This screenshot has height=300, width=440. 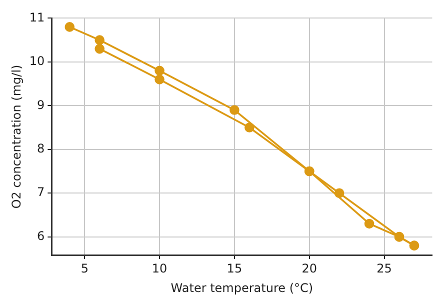 I want to click on x-tick-label: 15, so click(x=234, y=269).